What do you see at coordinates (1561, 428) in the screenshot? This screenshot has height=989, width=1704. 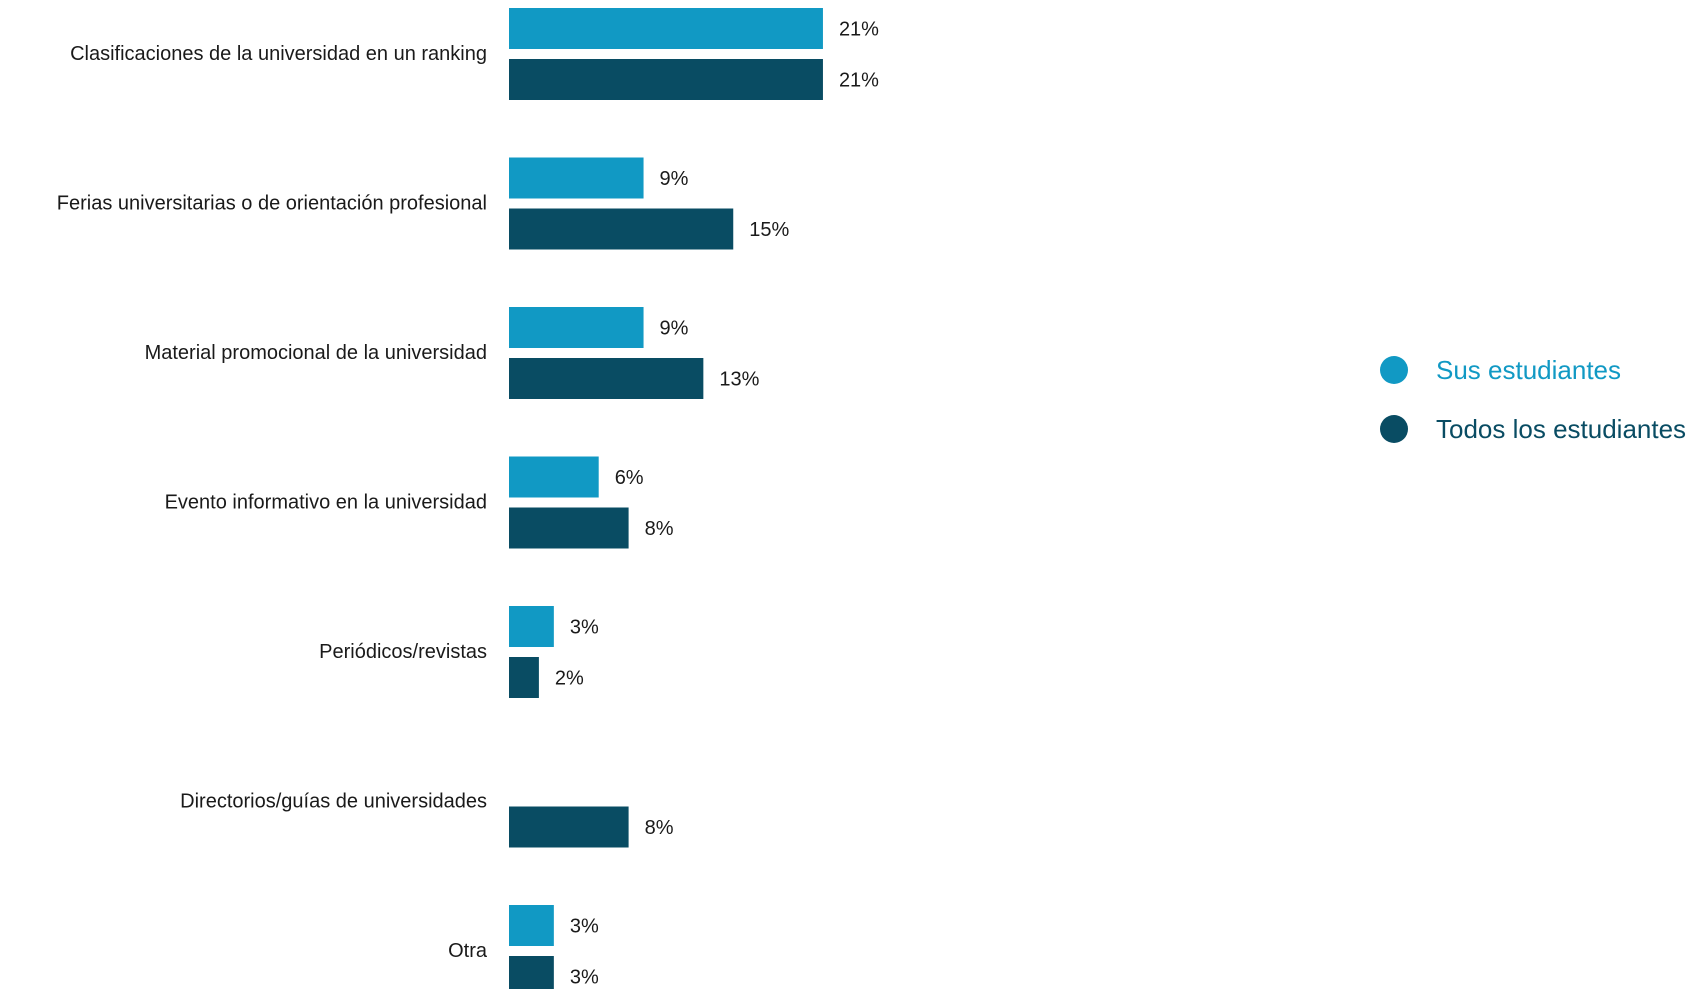 I see `legend-label-todos-los-estudiantes: Todos los estudiantes` at bounding box center [1561, 428].